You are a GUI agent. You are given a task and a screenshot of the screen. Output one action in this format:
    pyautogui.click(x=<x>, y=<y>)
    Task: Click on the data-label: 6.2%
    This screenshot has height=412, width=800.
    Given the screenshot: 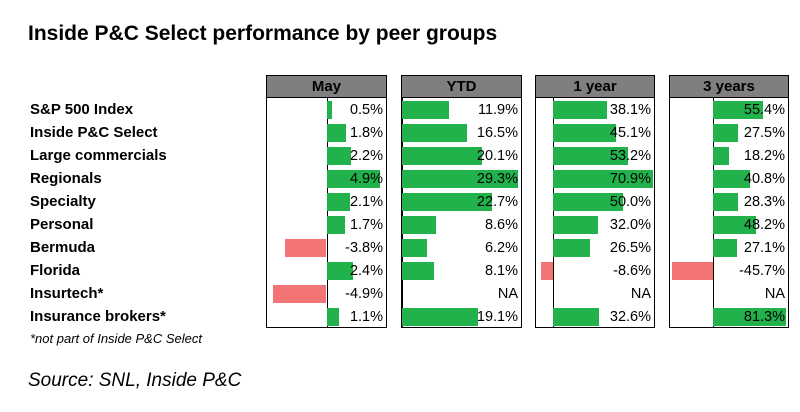 What is the action you would take?
    pyautogui.click(x=501, y=248)
    